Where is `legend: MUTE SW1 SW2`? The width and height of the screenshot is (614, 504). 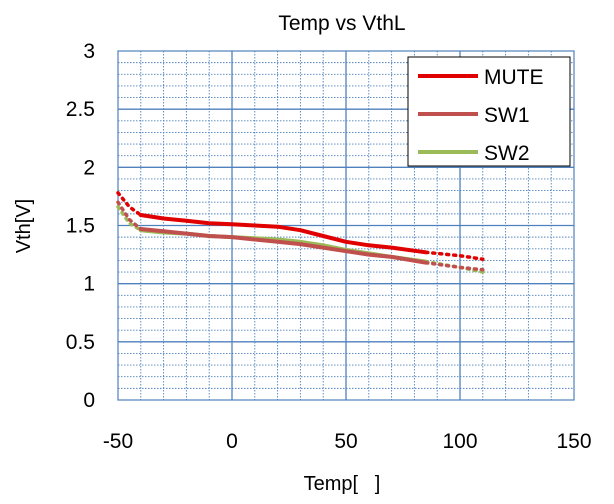
legend: MUTE SW1 SW2 is located at coordinates (489, 111).